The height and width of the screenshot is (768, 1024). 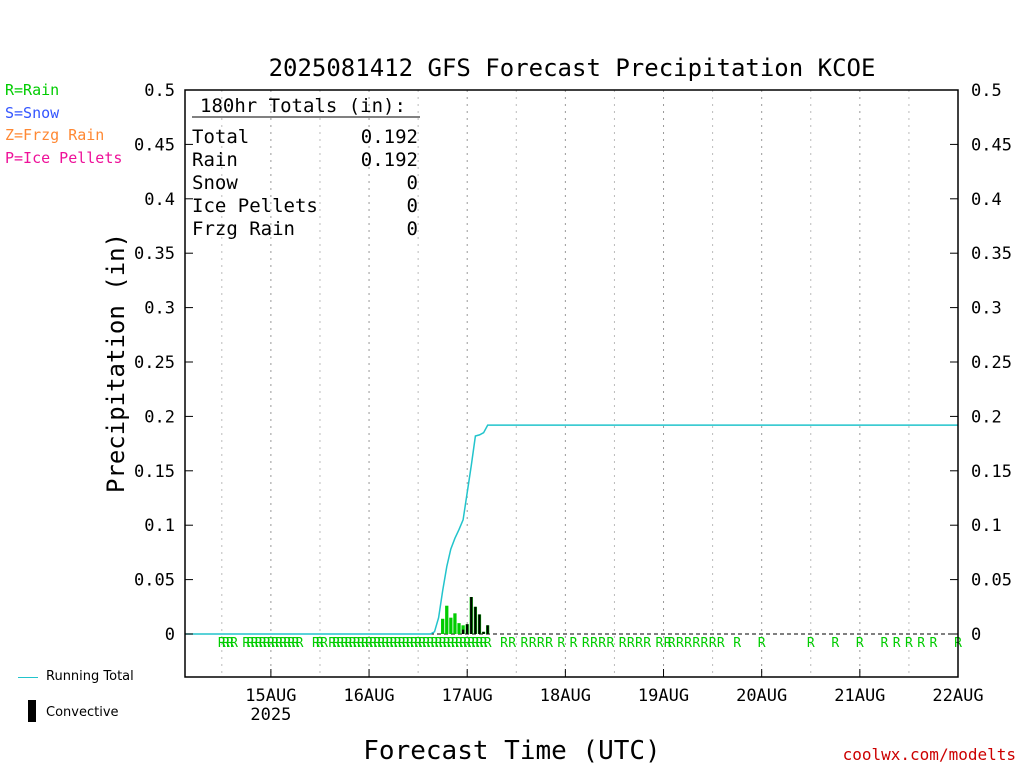 What do you see at coordinates (565, 696) in the screenshot?
I see `x-tick-label: 18AUG` at bounding box center [565, 696].